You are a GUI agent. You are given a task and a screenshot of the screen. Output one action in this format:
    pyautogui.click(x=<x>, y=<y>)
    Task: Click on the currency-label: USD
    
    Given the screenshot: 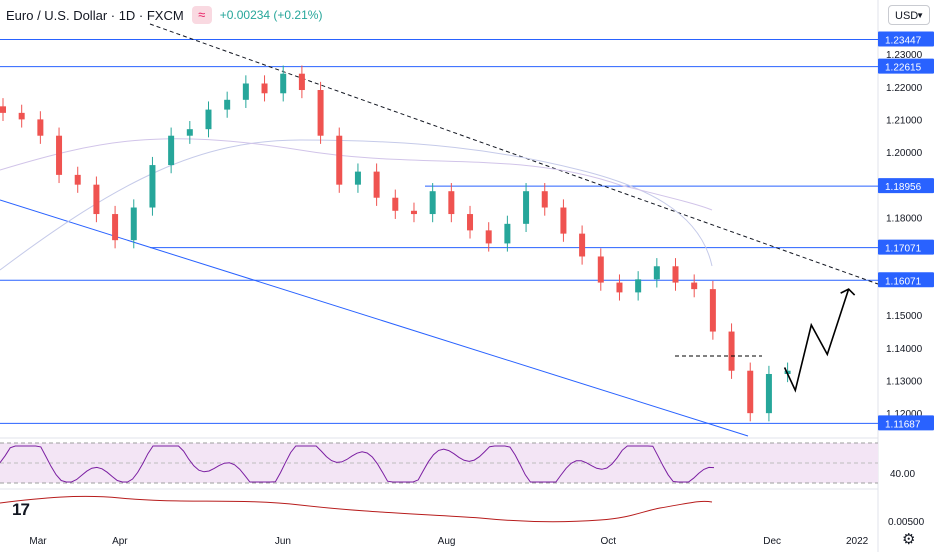 What is the action you would take?
    pyautogui.click(x=907, y=16)
    